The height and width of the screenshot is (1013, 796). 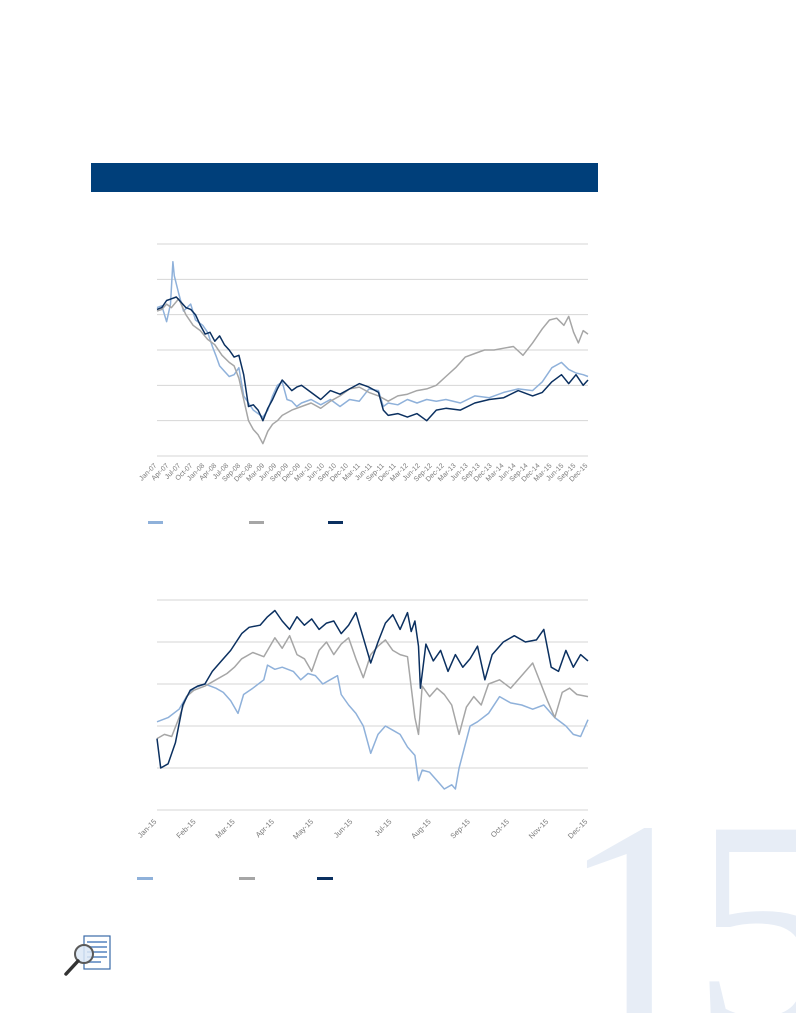 I want to click on page-number-watermark: 15, so click(x=678, y=894).